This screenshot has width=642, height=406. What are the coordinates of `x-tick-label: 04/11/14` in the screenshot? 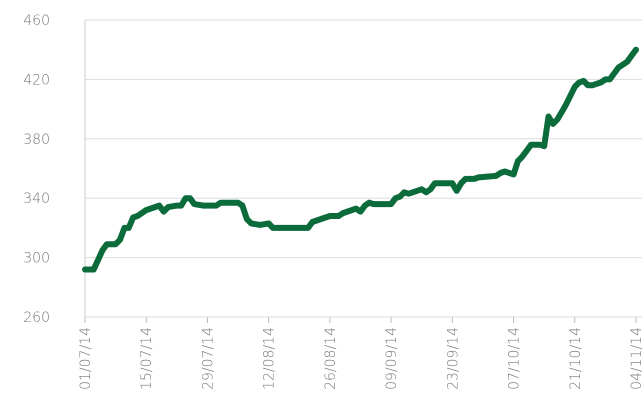 It's located at (635, 358).